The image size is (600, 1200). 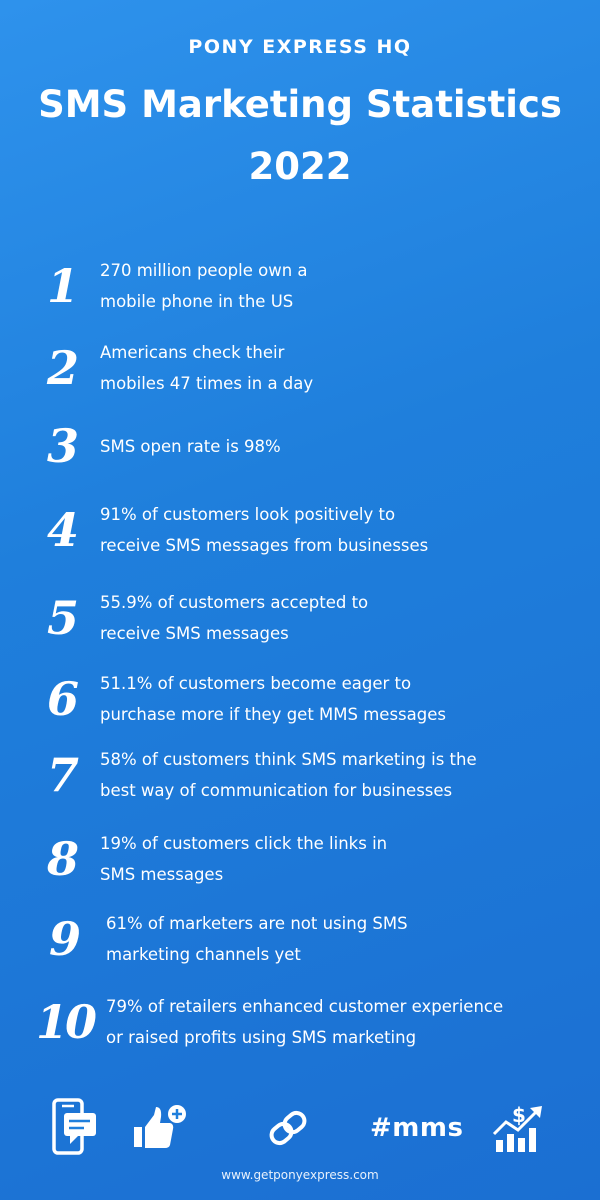 I want to click on stat-number: 8, so click(x=62, y=859).